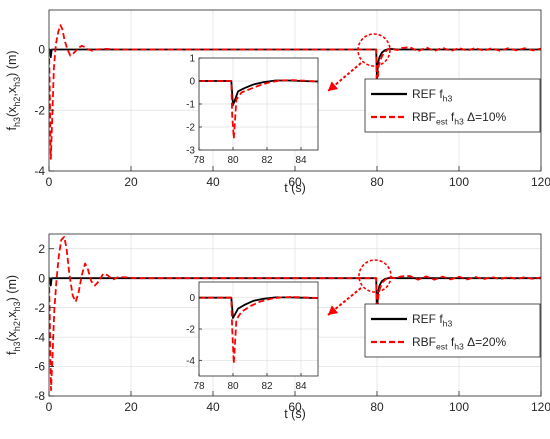 This screenshot has width=550, height=439. Describe the element at coordinates (39, 396) in the screenshot. I see `y-tick-label: -8` at that location.